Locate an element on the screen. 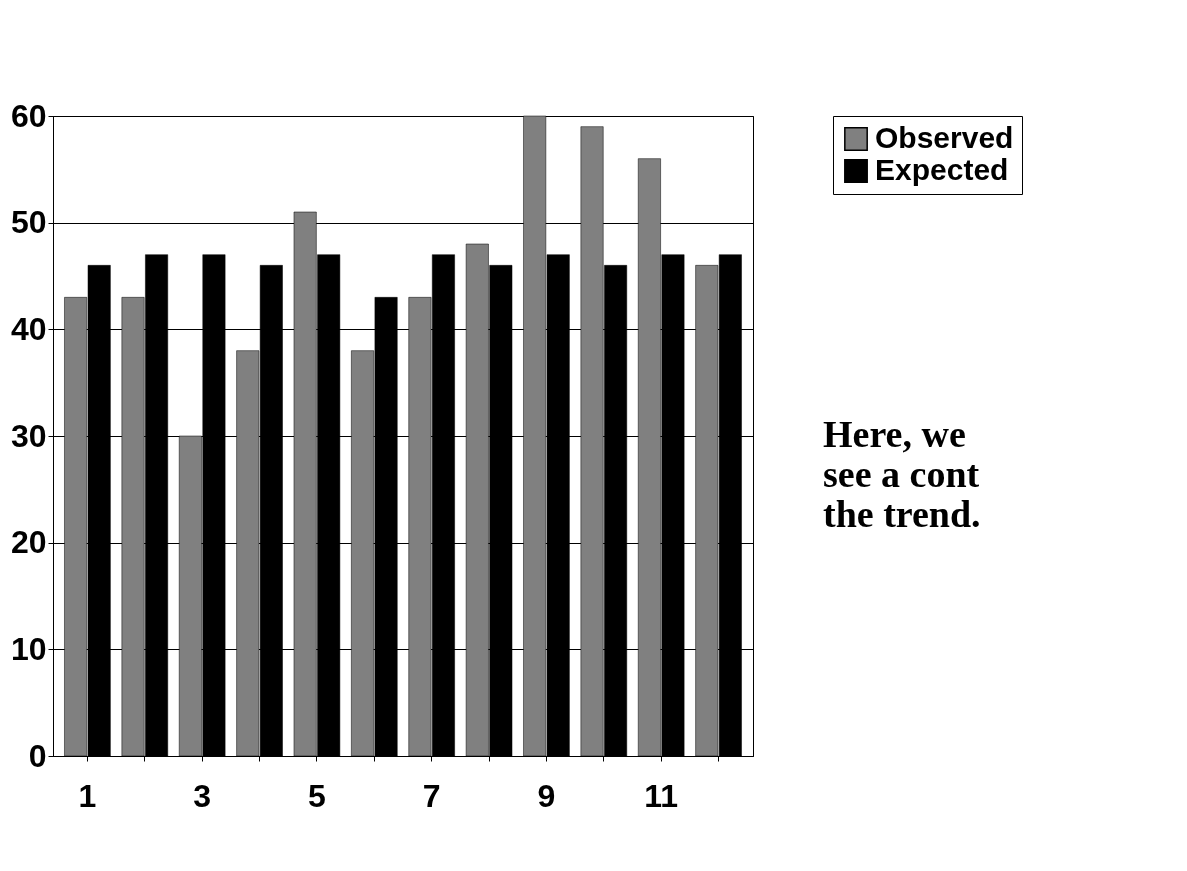  y-tick-label: 30 is located at coordinates (28, 435).